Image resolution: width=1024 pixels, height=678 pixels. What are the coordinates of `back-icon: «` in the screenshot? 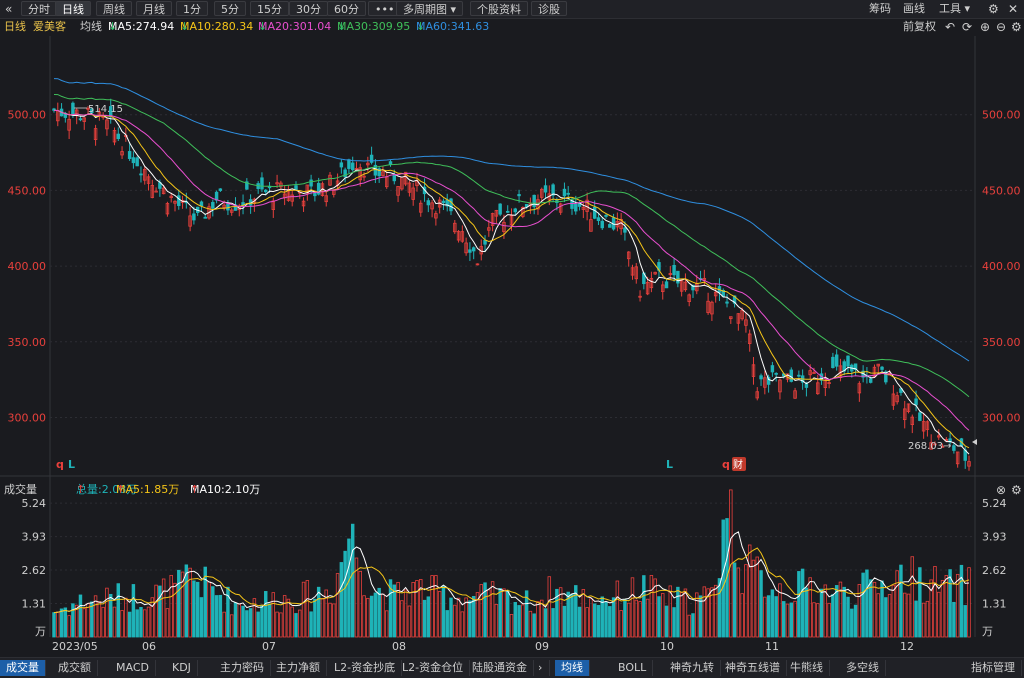 It's located at (9, 9).